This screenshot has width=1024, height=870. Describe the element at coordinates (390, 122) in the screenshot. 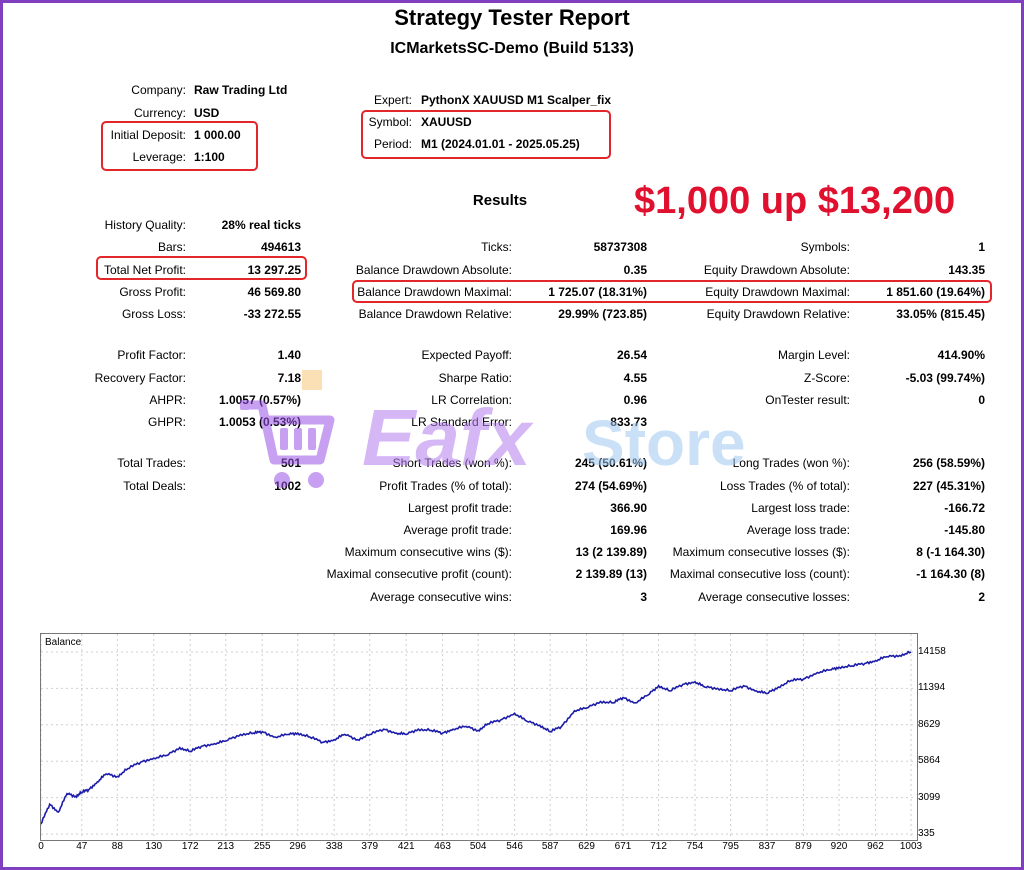

I see `setting-label: Symbol:` at that location.